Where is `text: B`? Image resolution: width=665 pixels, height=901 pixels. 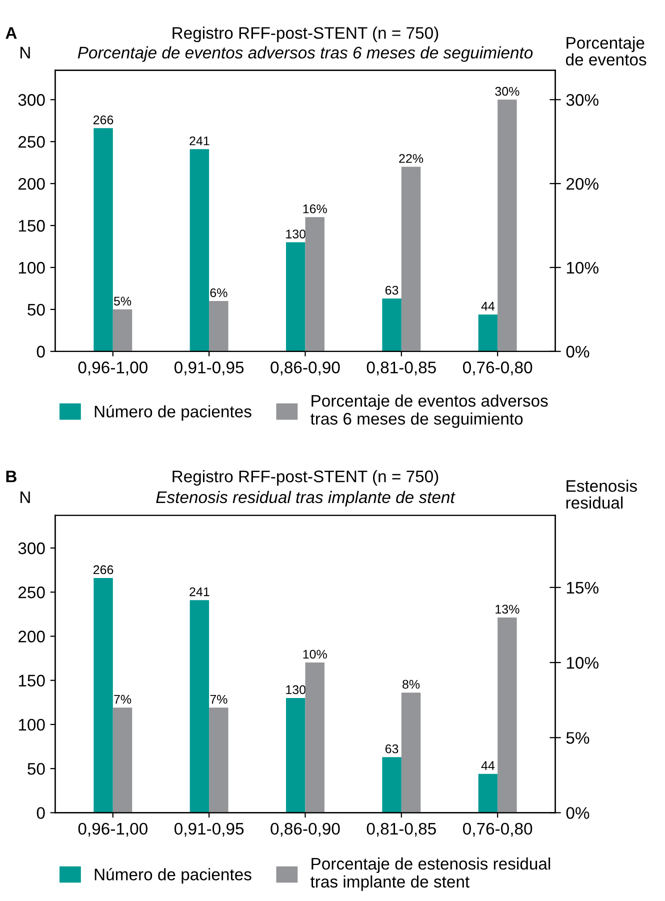 text: B is located at coordinates (11, 476).